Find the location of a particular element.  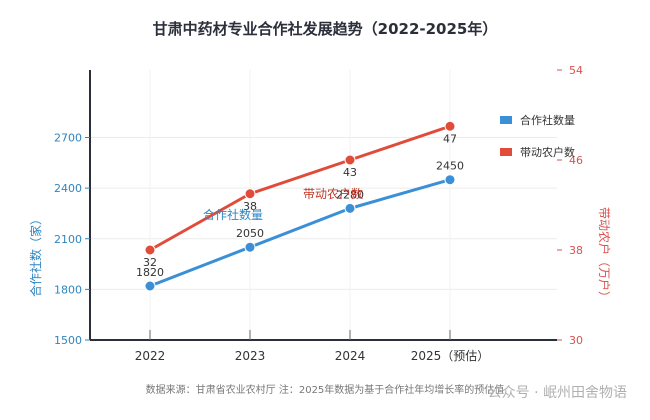

y-left-axis-label: 合作社数（家） is located at coordinates (35, 255).